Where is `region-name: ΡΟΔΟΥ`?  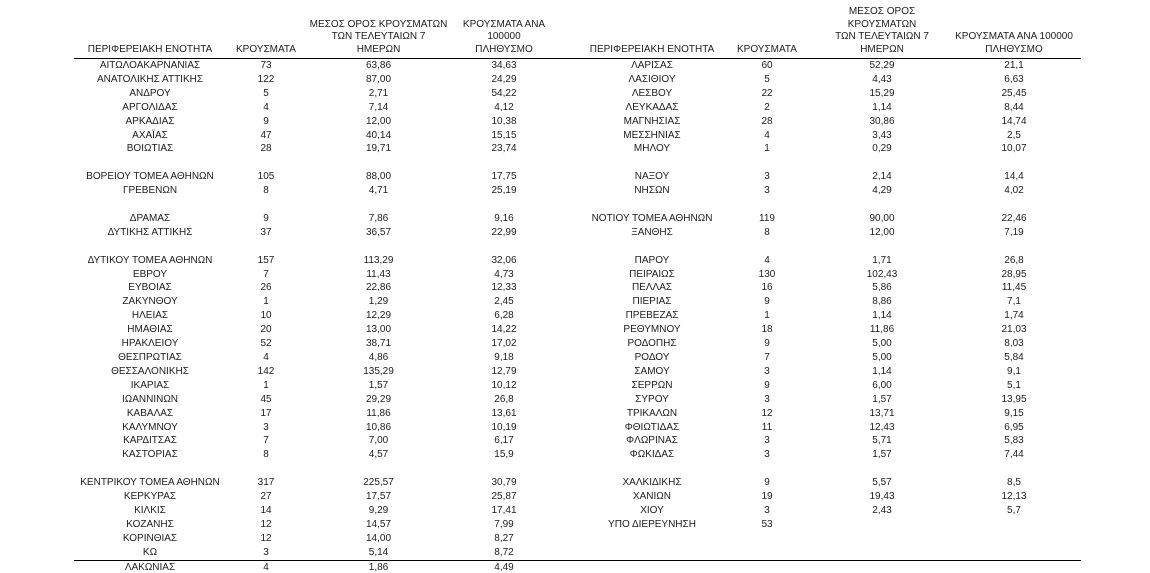
region-name: ΡΟΔΟΥ is located at coordinates (652, 357).